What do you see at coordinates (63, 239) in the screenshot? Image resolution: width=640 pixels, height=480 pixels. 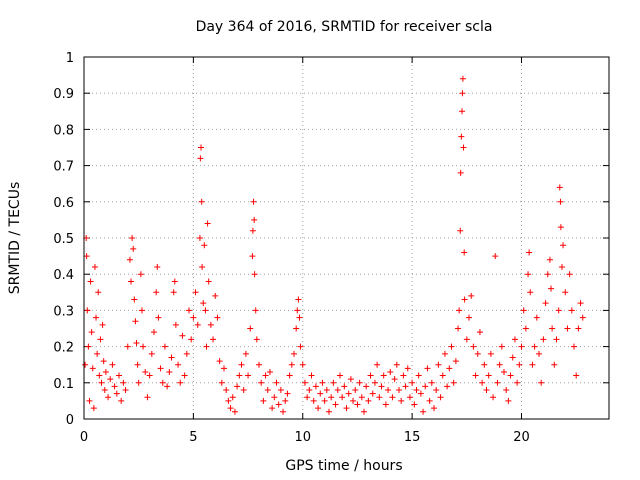 I see `y-tick-label: 0.5` at bounding box center [63, 239].